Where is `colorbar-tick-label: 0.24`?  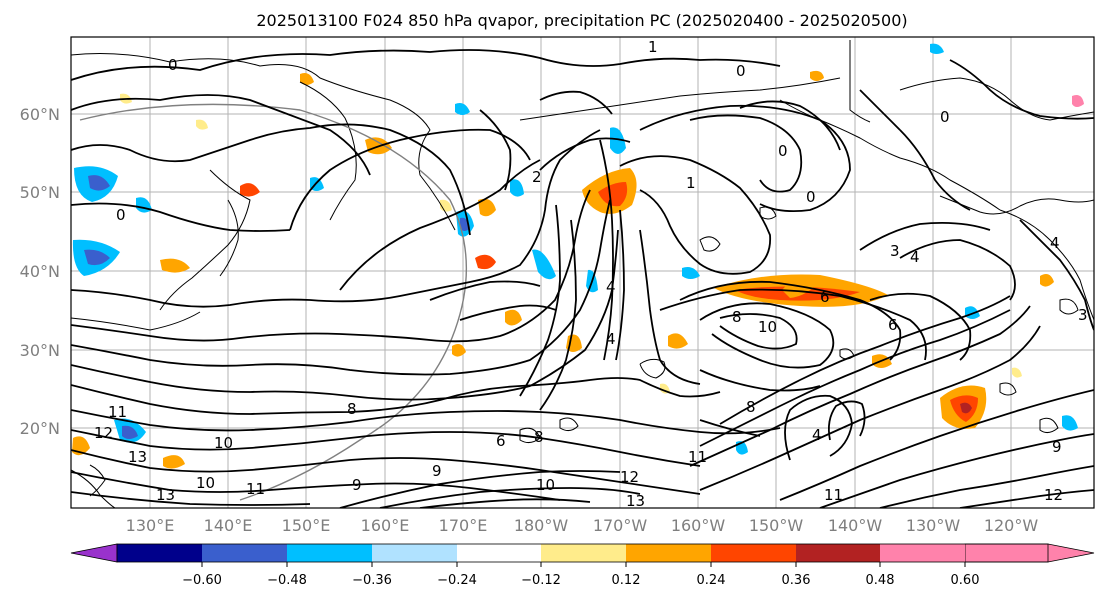 colorbar-tick-label: 0.24 is located at coordinates (711, 580).